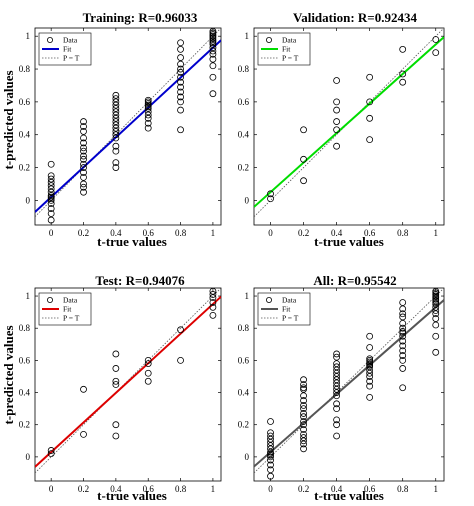 The image size is (474, 506). I want to click on test-x-tick-label: 0.2, so click(83, 489).